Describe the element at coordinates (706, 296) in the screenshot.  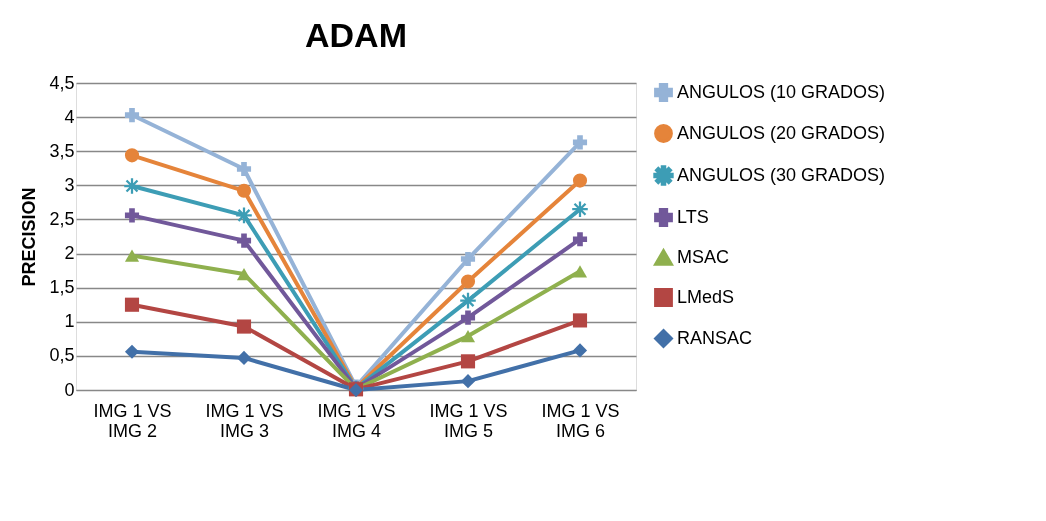
I see `legend-label: LMedS` at that location.